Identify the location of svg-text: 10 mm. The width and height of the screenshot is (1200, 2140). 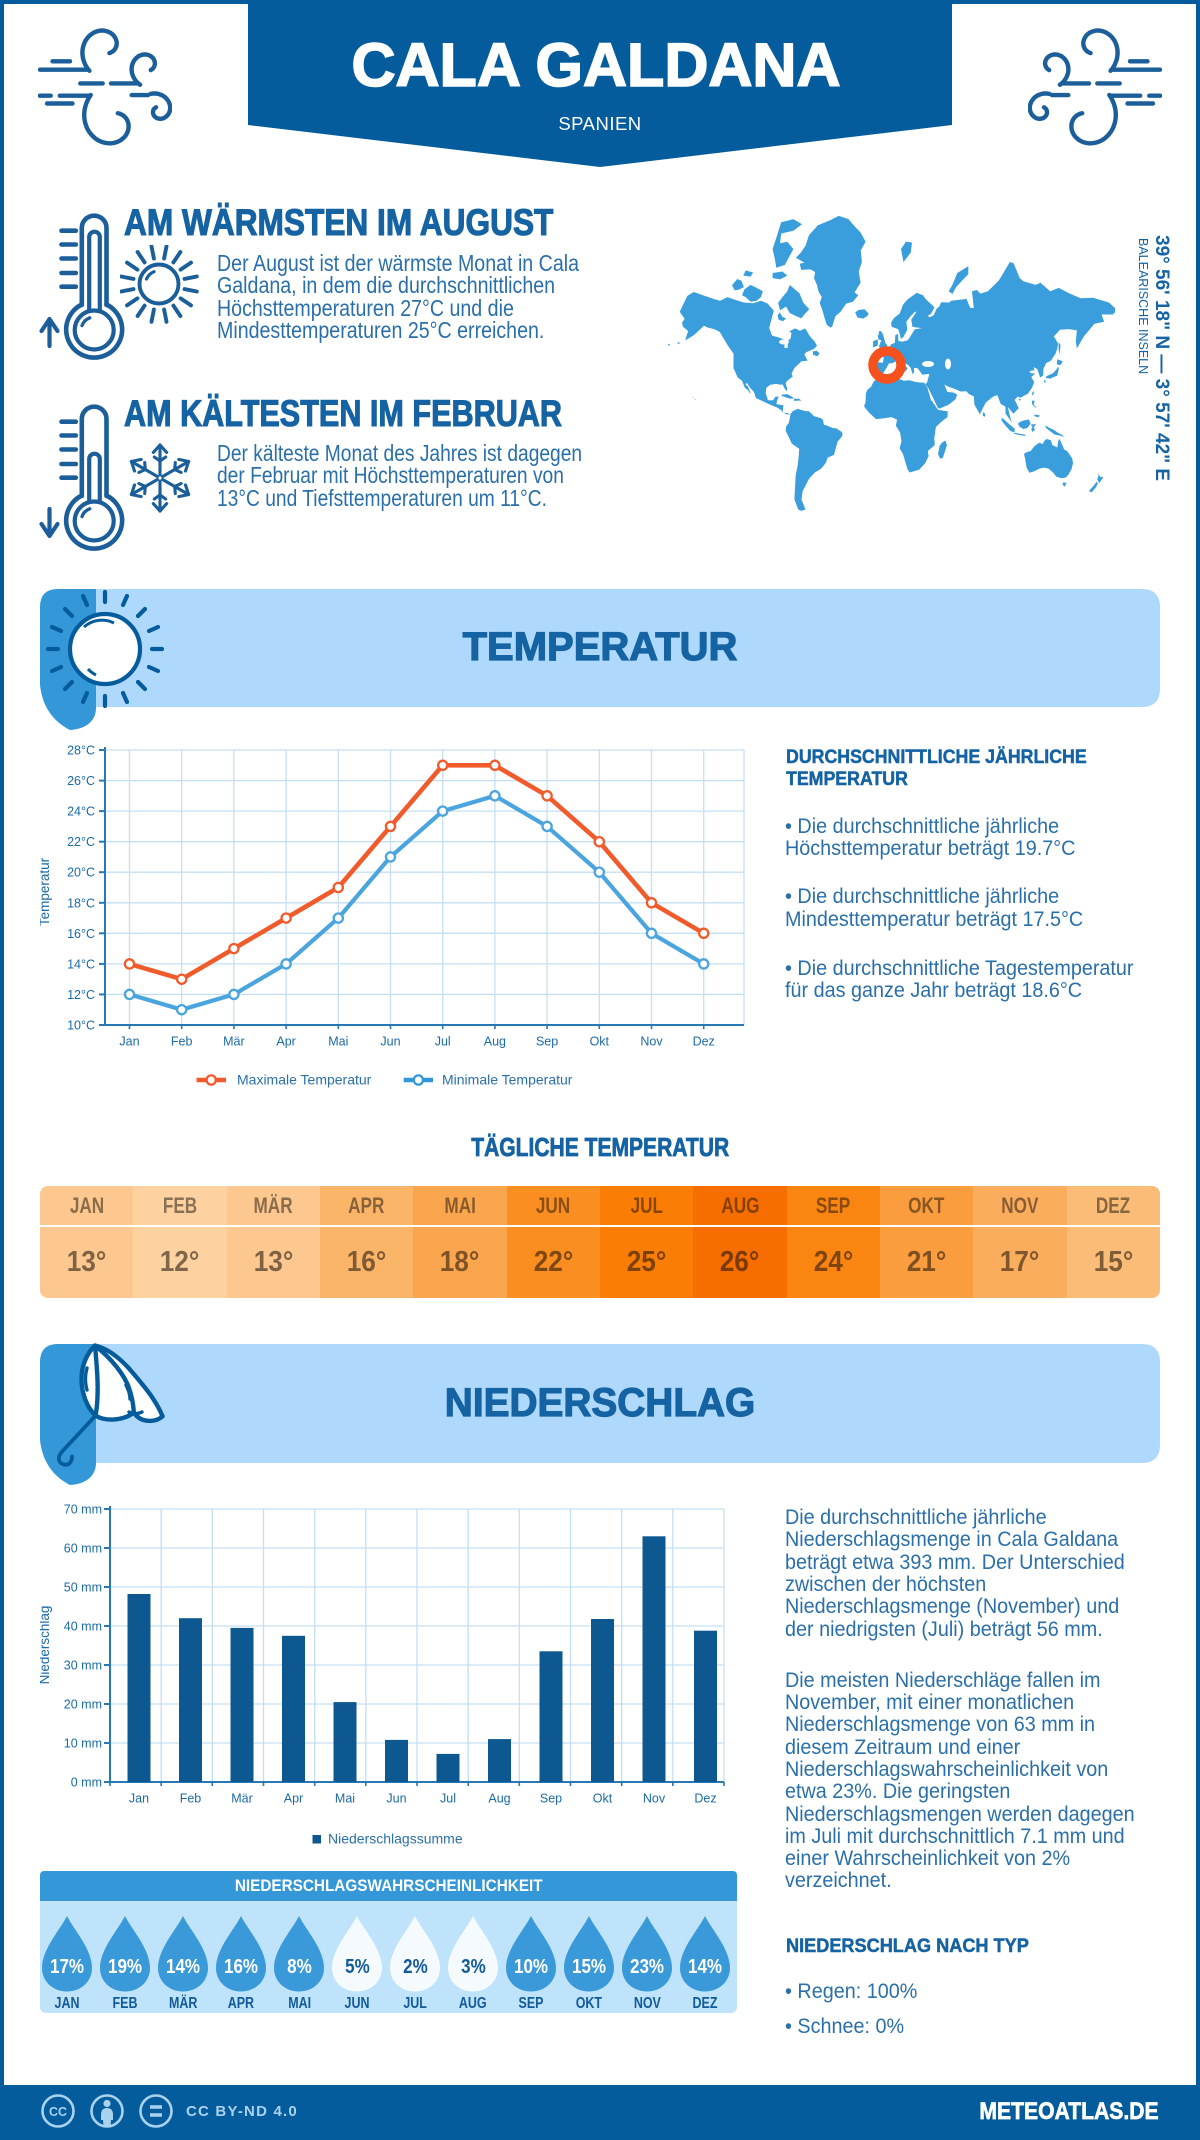
(83, 1744).